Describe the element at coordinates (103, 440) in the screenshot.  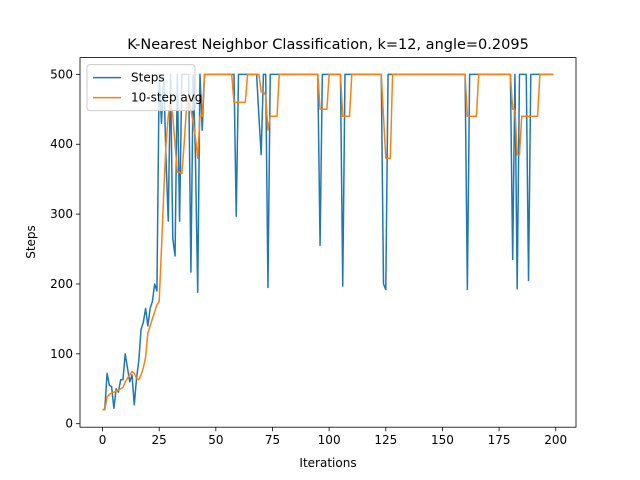
I see `x-tick-label: 0` at that location.